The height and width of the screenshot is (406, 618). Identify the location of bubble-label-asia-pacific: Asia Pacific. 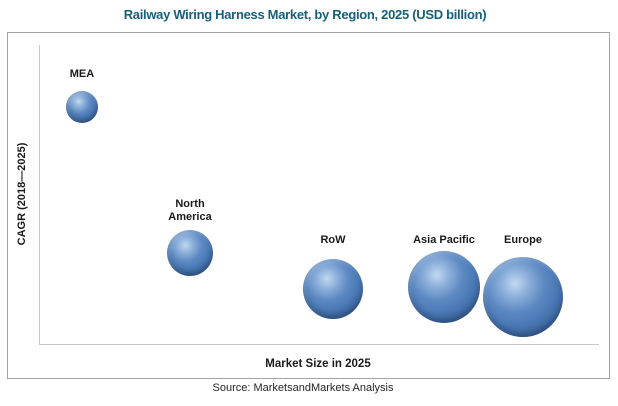
(444, 240).